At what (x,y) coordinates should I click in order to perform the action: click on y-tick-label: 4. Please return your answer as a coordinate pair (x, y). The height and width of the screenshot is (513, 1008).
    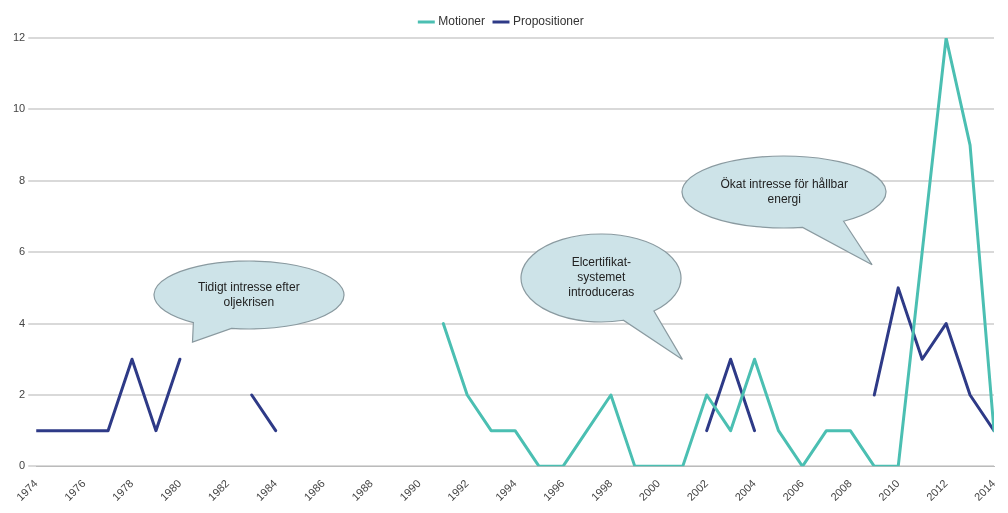
    Looking at the image, I should click on (22, 322).